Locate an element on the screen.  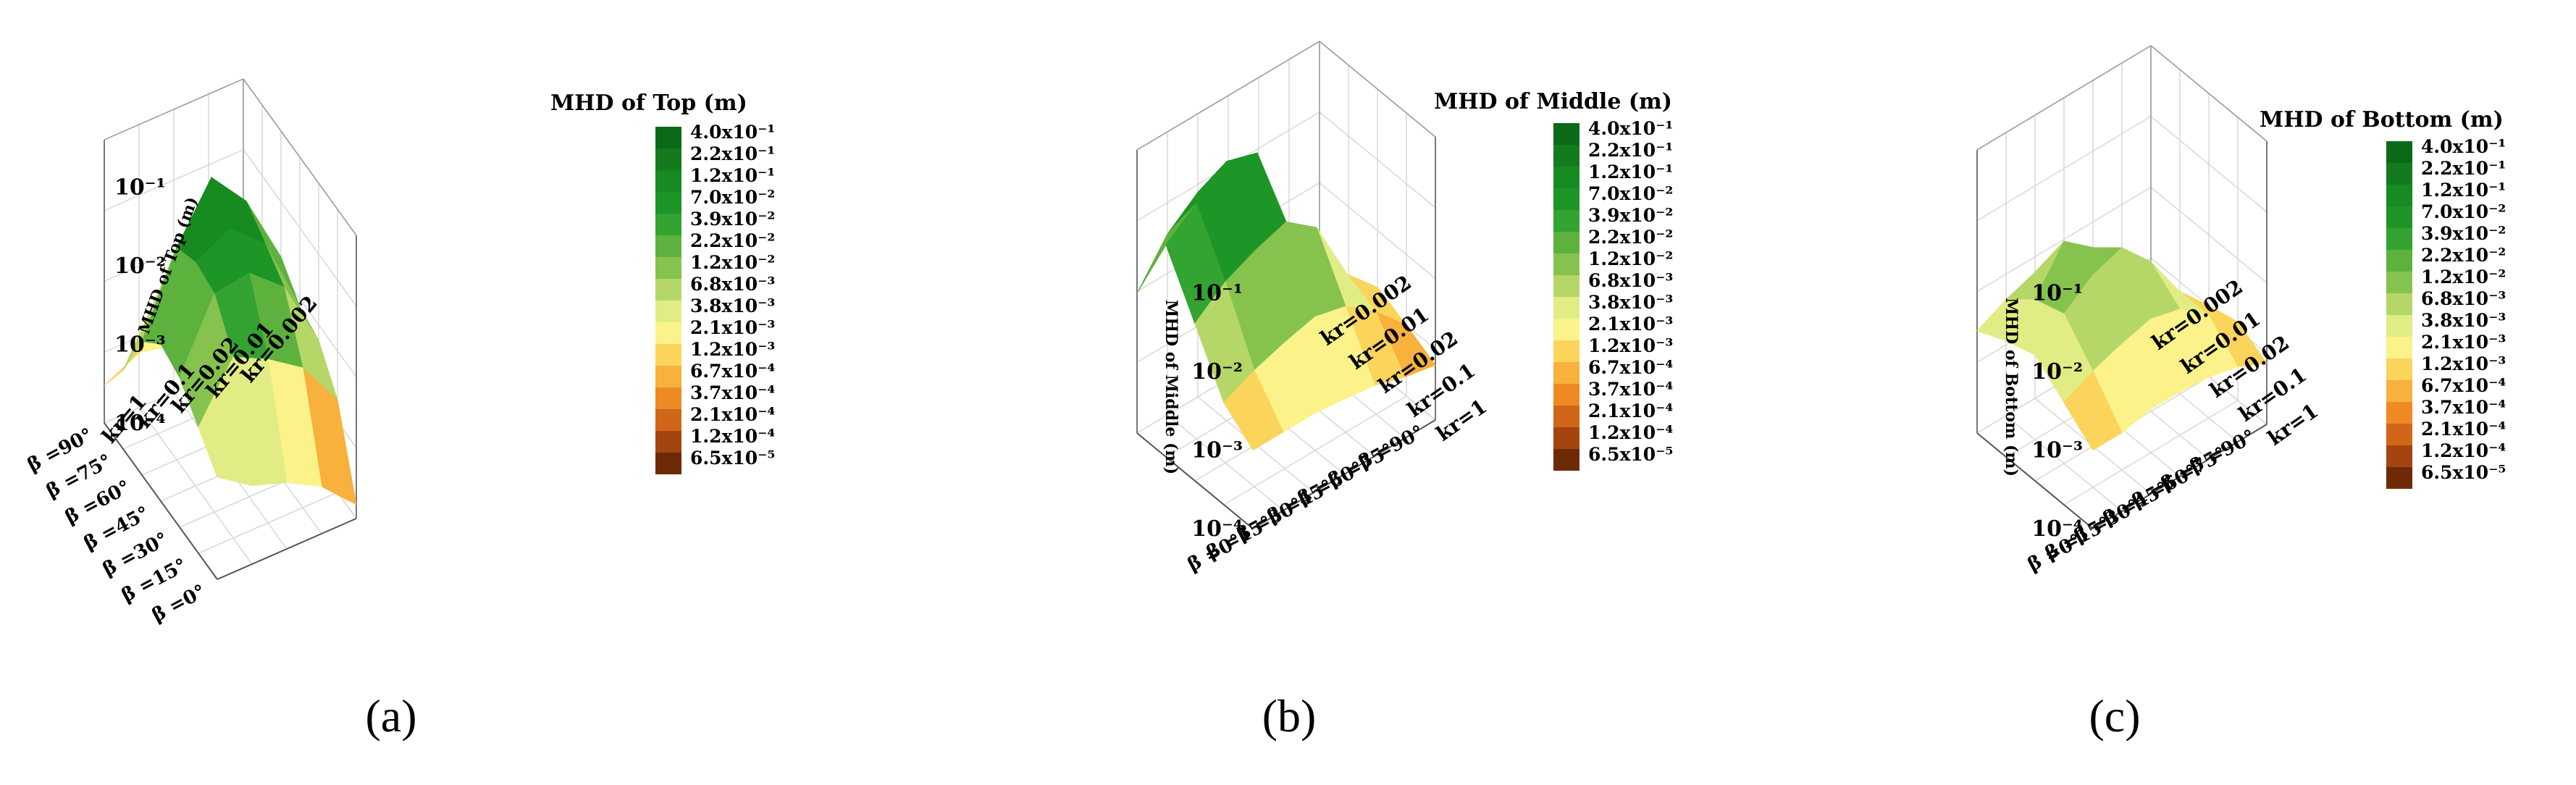
z-tick-label: 10⁻³ is located at coordinates (2057, 450).